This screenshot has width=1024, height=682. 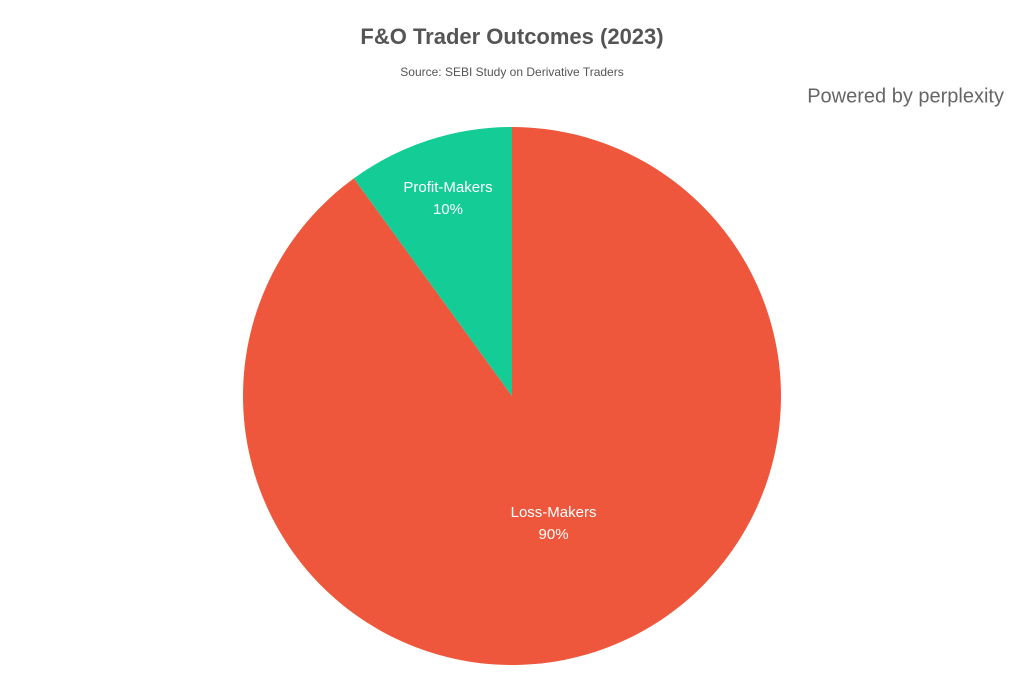 What do you see at coordinates (448, 209) in the screenshot?
I see `slice-value-label: 10%` at bounding box center [448, 209].